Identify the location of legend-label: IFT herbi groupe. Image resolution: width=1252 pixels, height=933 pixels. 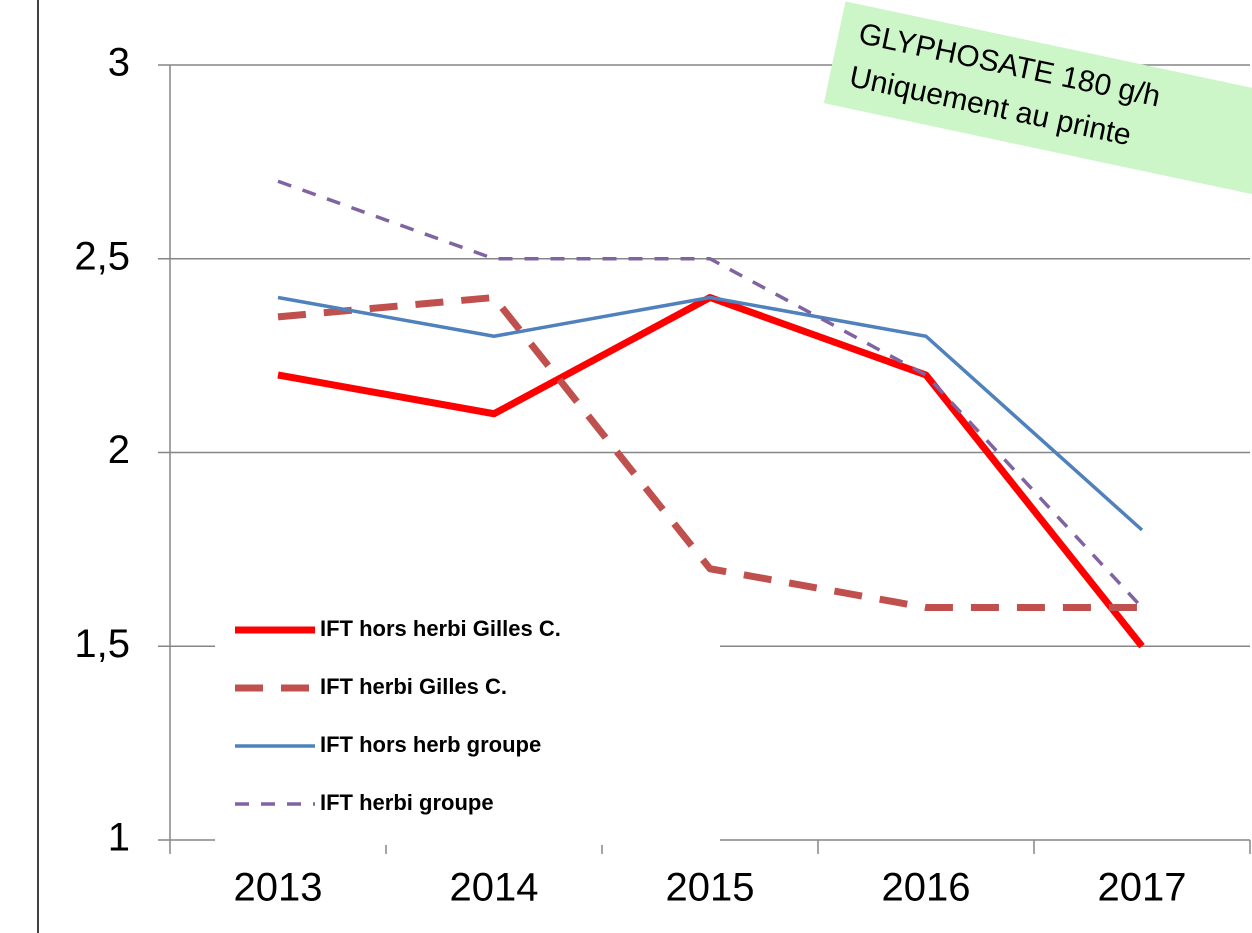
(407, 802).